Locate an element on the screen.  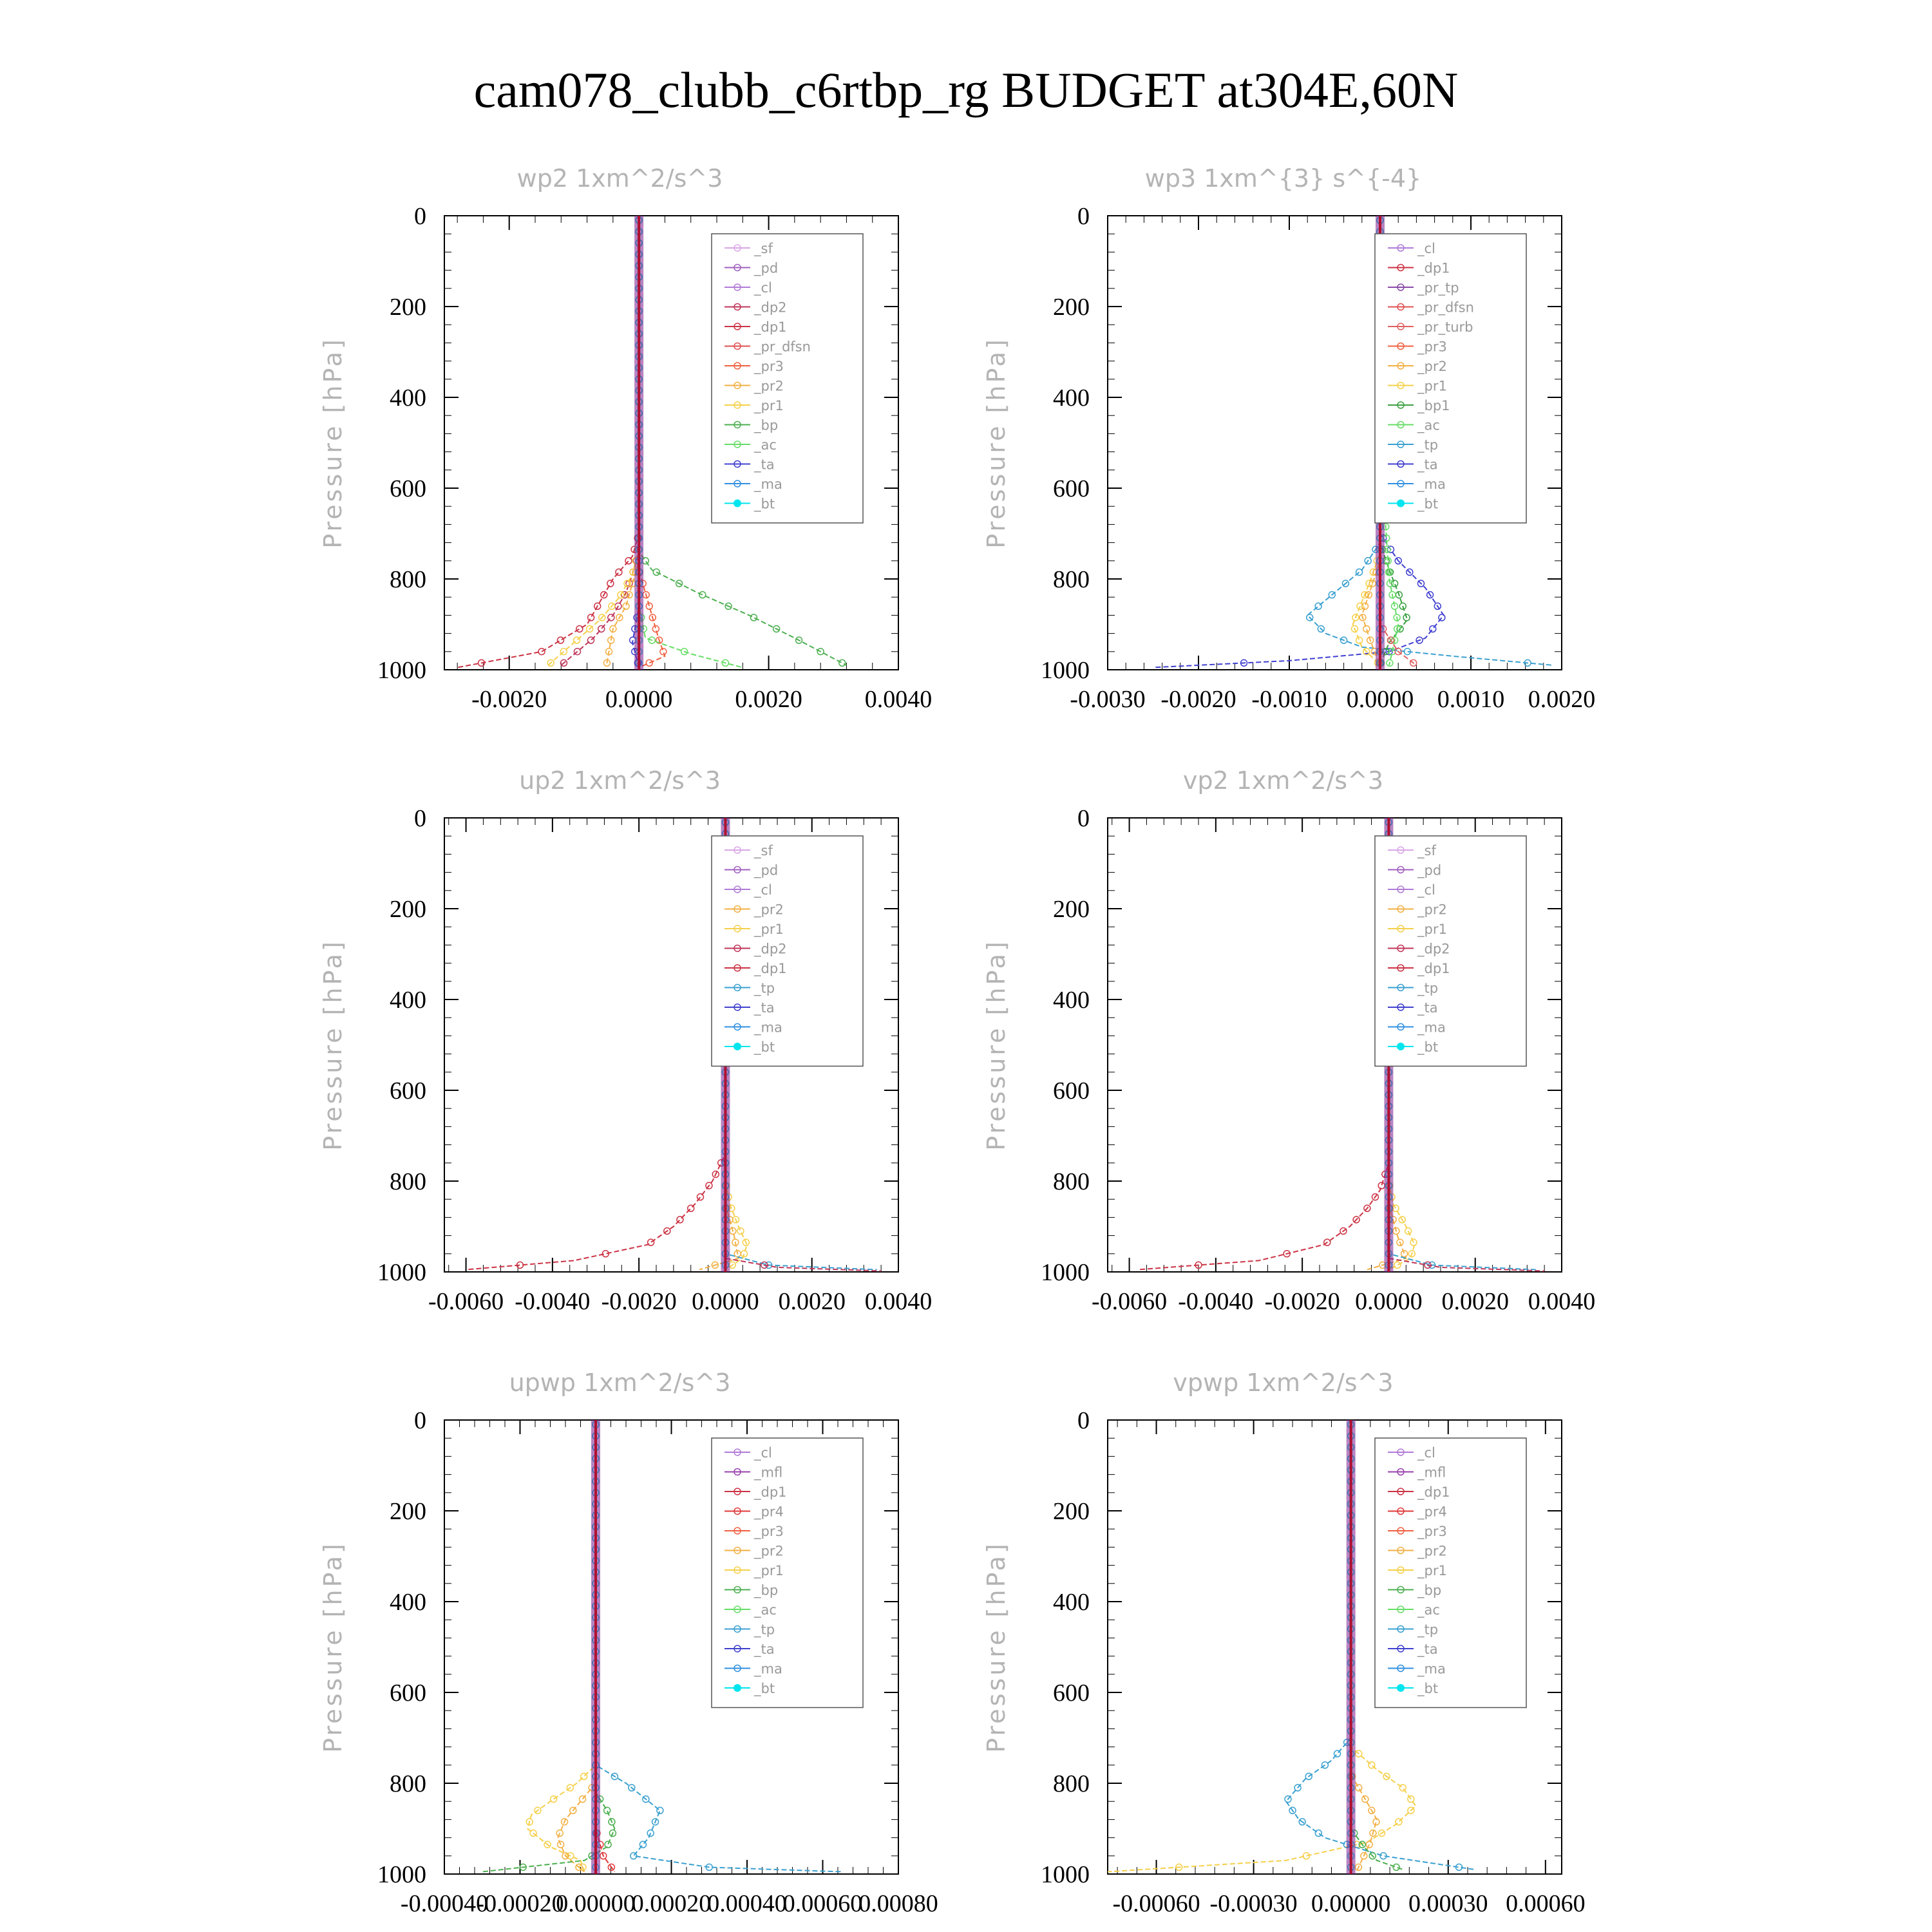
x-tick-label: 0.00030 is located at coordinates (1448, 1903).